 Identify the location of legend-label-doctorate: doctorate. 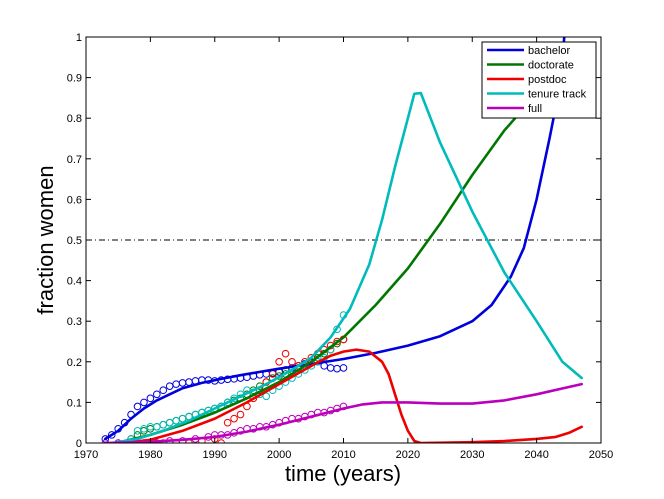
(551, 66).